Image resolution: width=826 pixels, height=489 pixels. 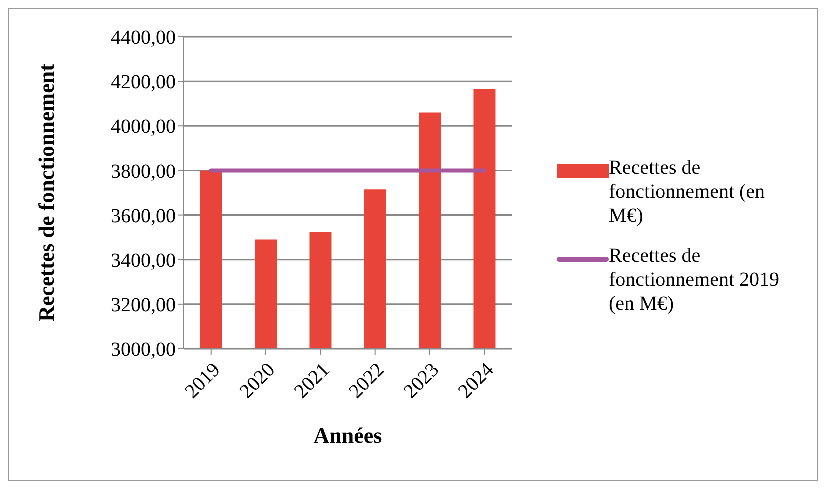 I want to click on y-tick-label: 4000,00, so click(x=143, y=127).